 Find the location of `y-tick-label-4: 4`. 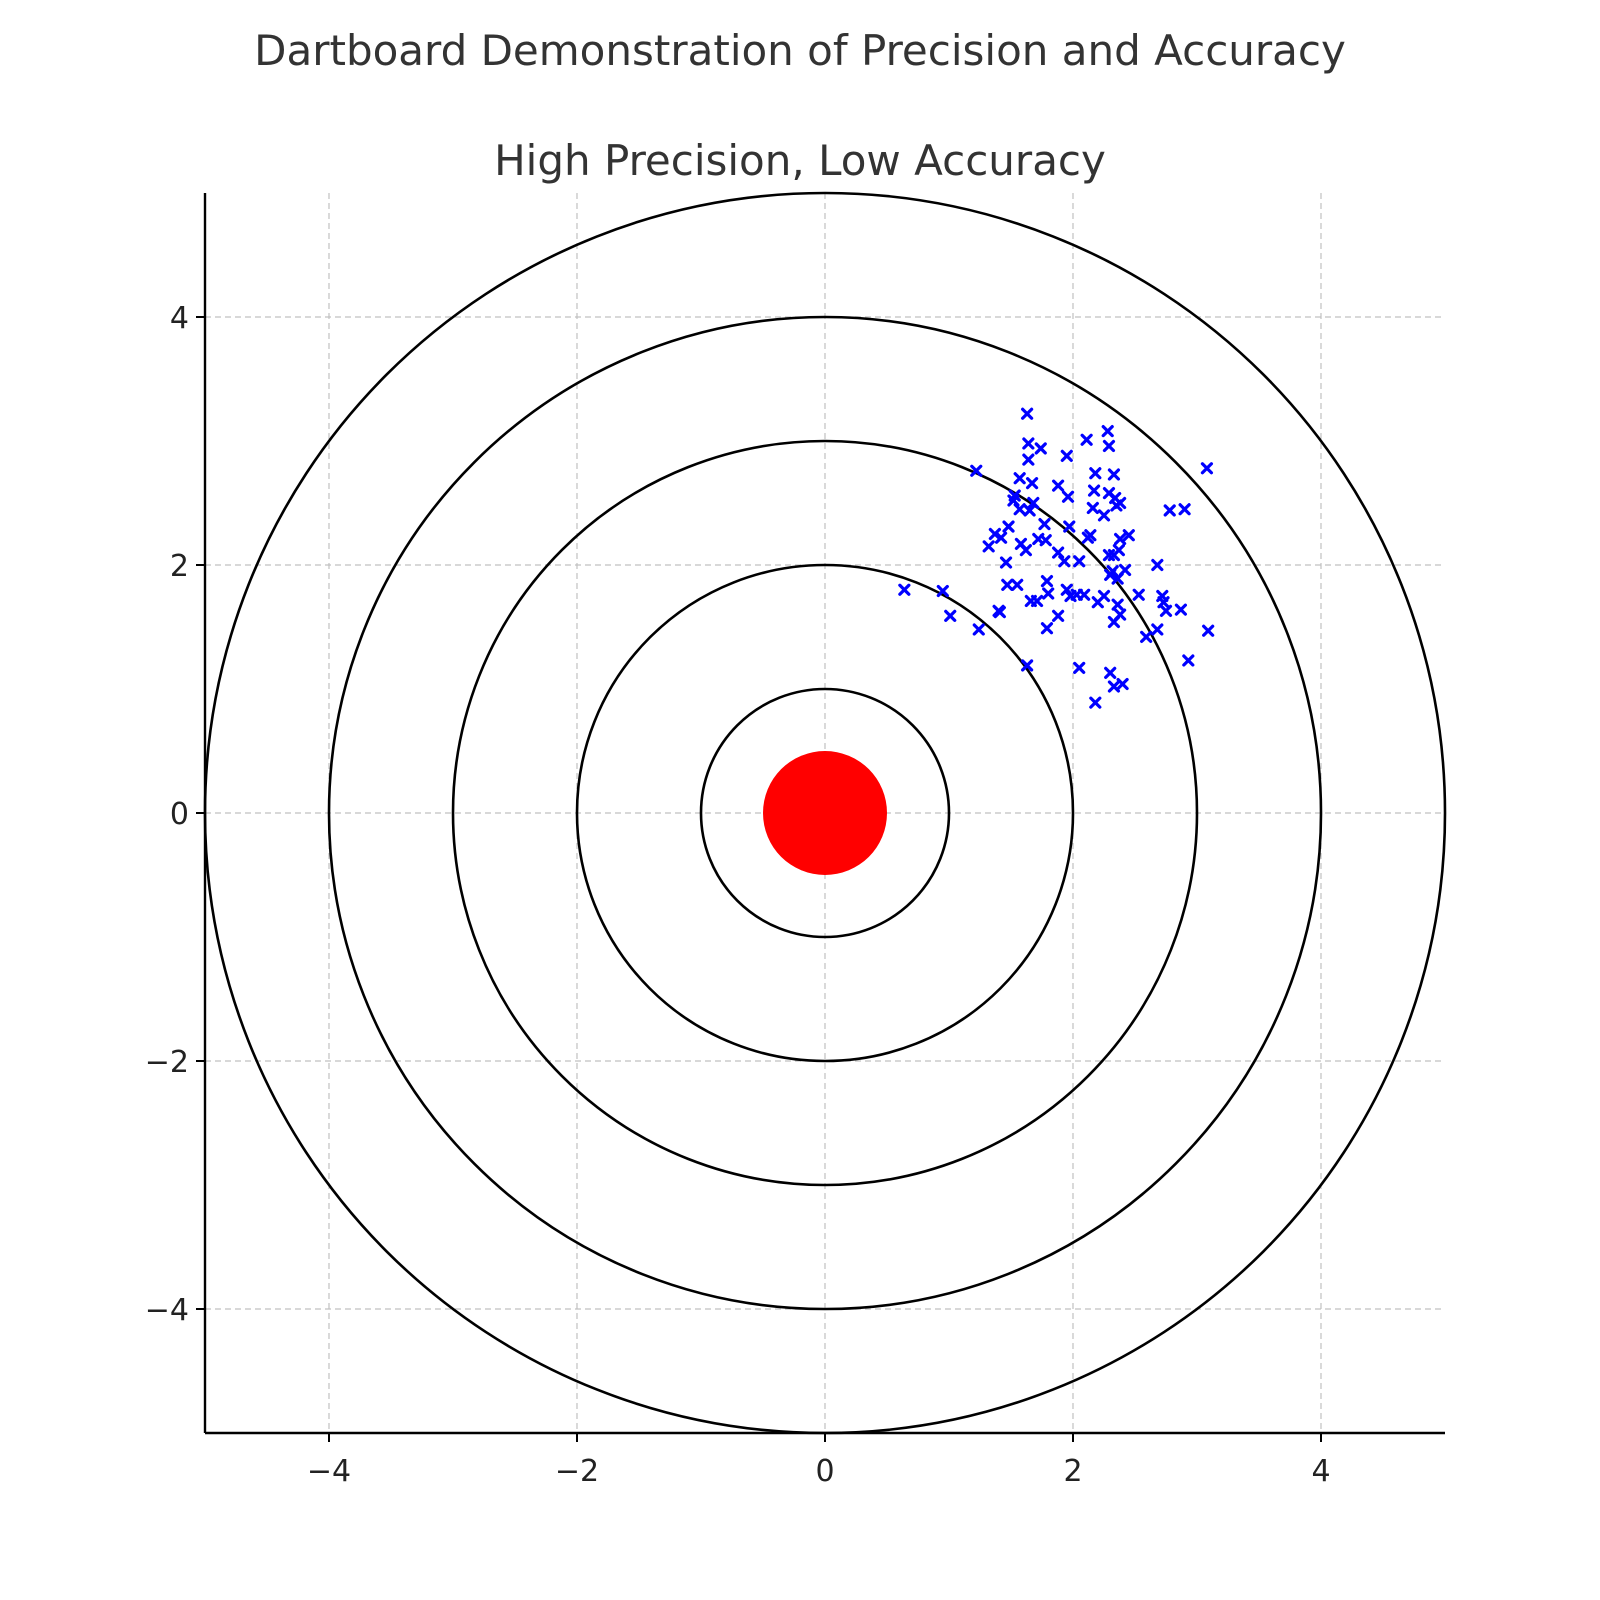

y-tick-label-4: 4 is located at coordinates (179, 318).